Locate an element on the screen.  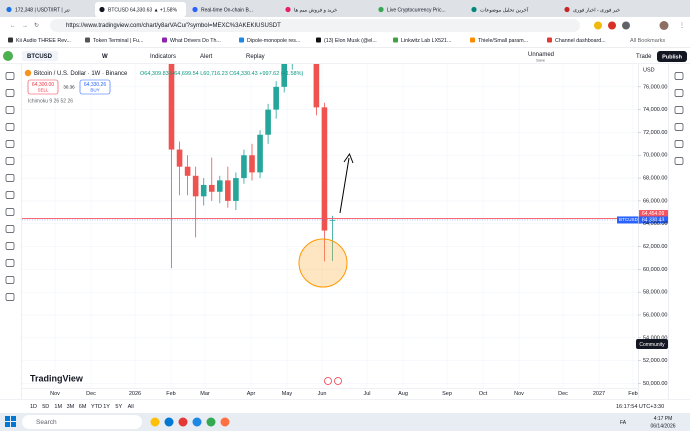
back-button: ← is located at coordinates (13, 26).